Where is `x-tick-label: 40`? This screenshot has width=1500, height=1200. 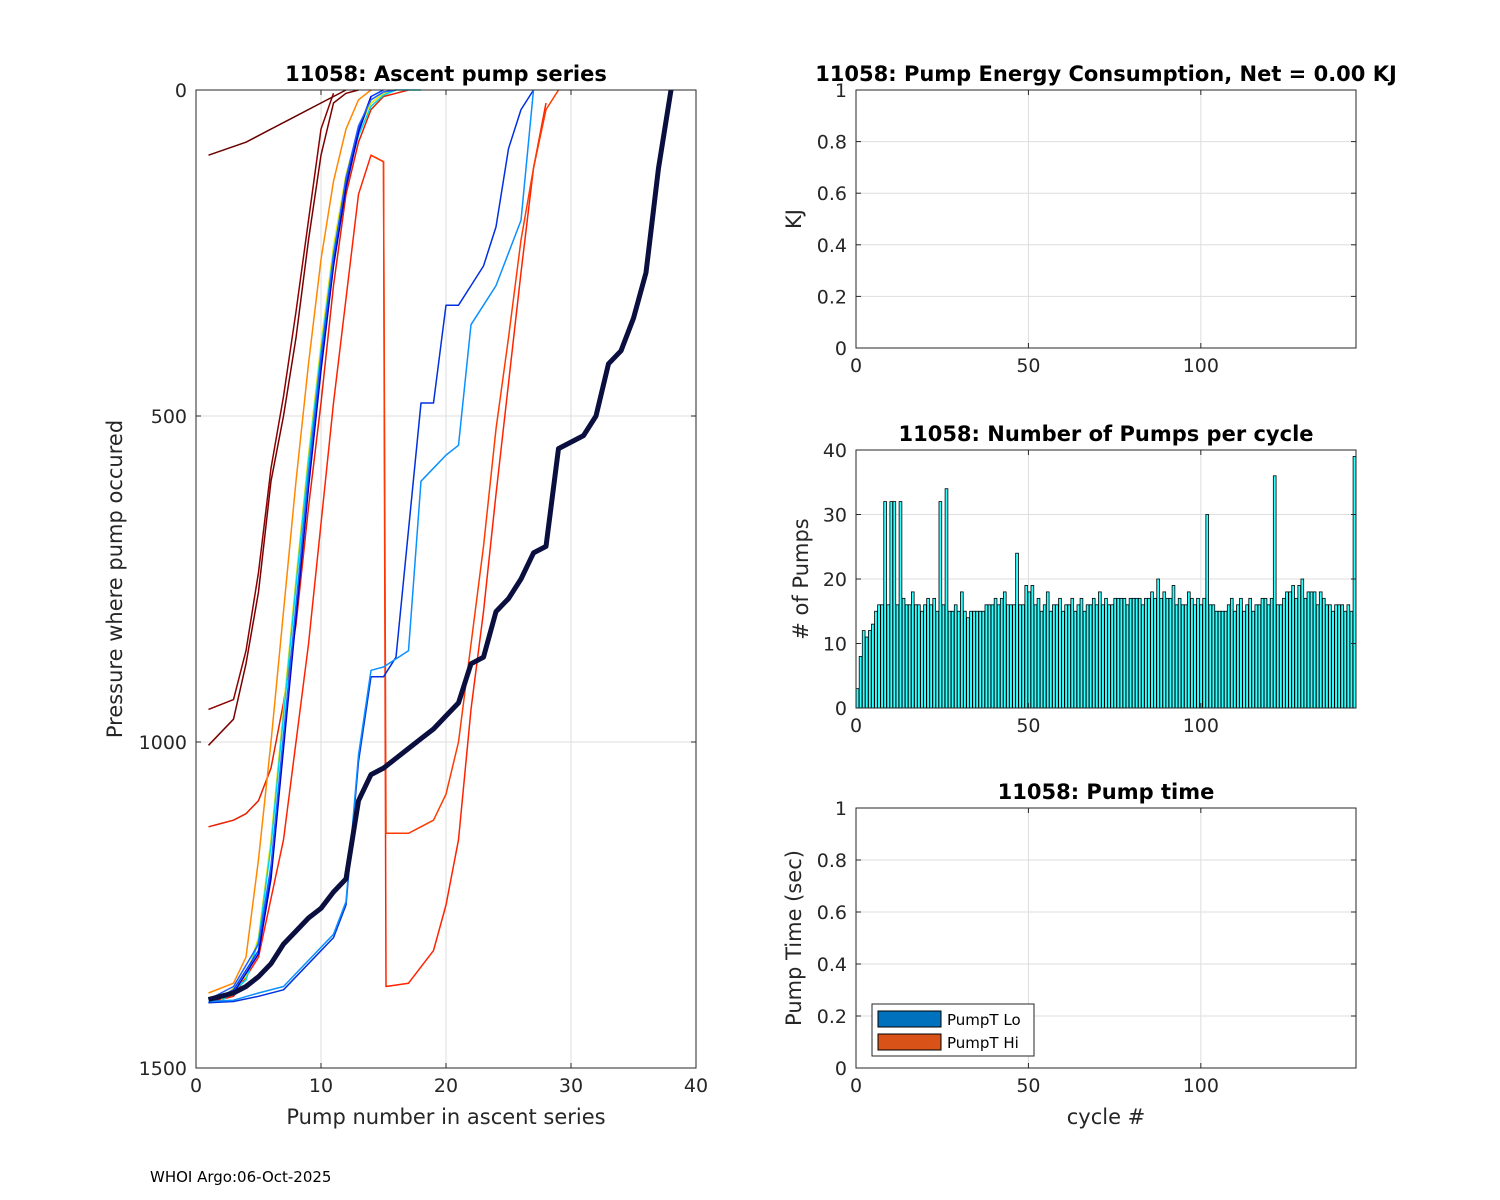 x-tick-label: 40 is located at coordinates (696, 1086).